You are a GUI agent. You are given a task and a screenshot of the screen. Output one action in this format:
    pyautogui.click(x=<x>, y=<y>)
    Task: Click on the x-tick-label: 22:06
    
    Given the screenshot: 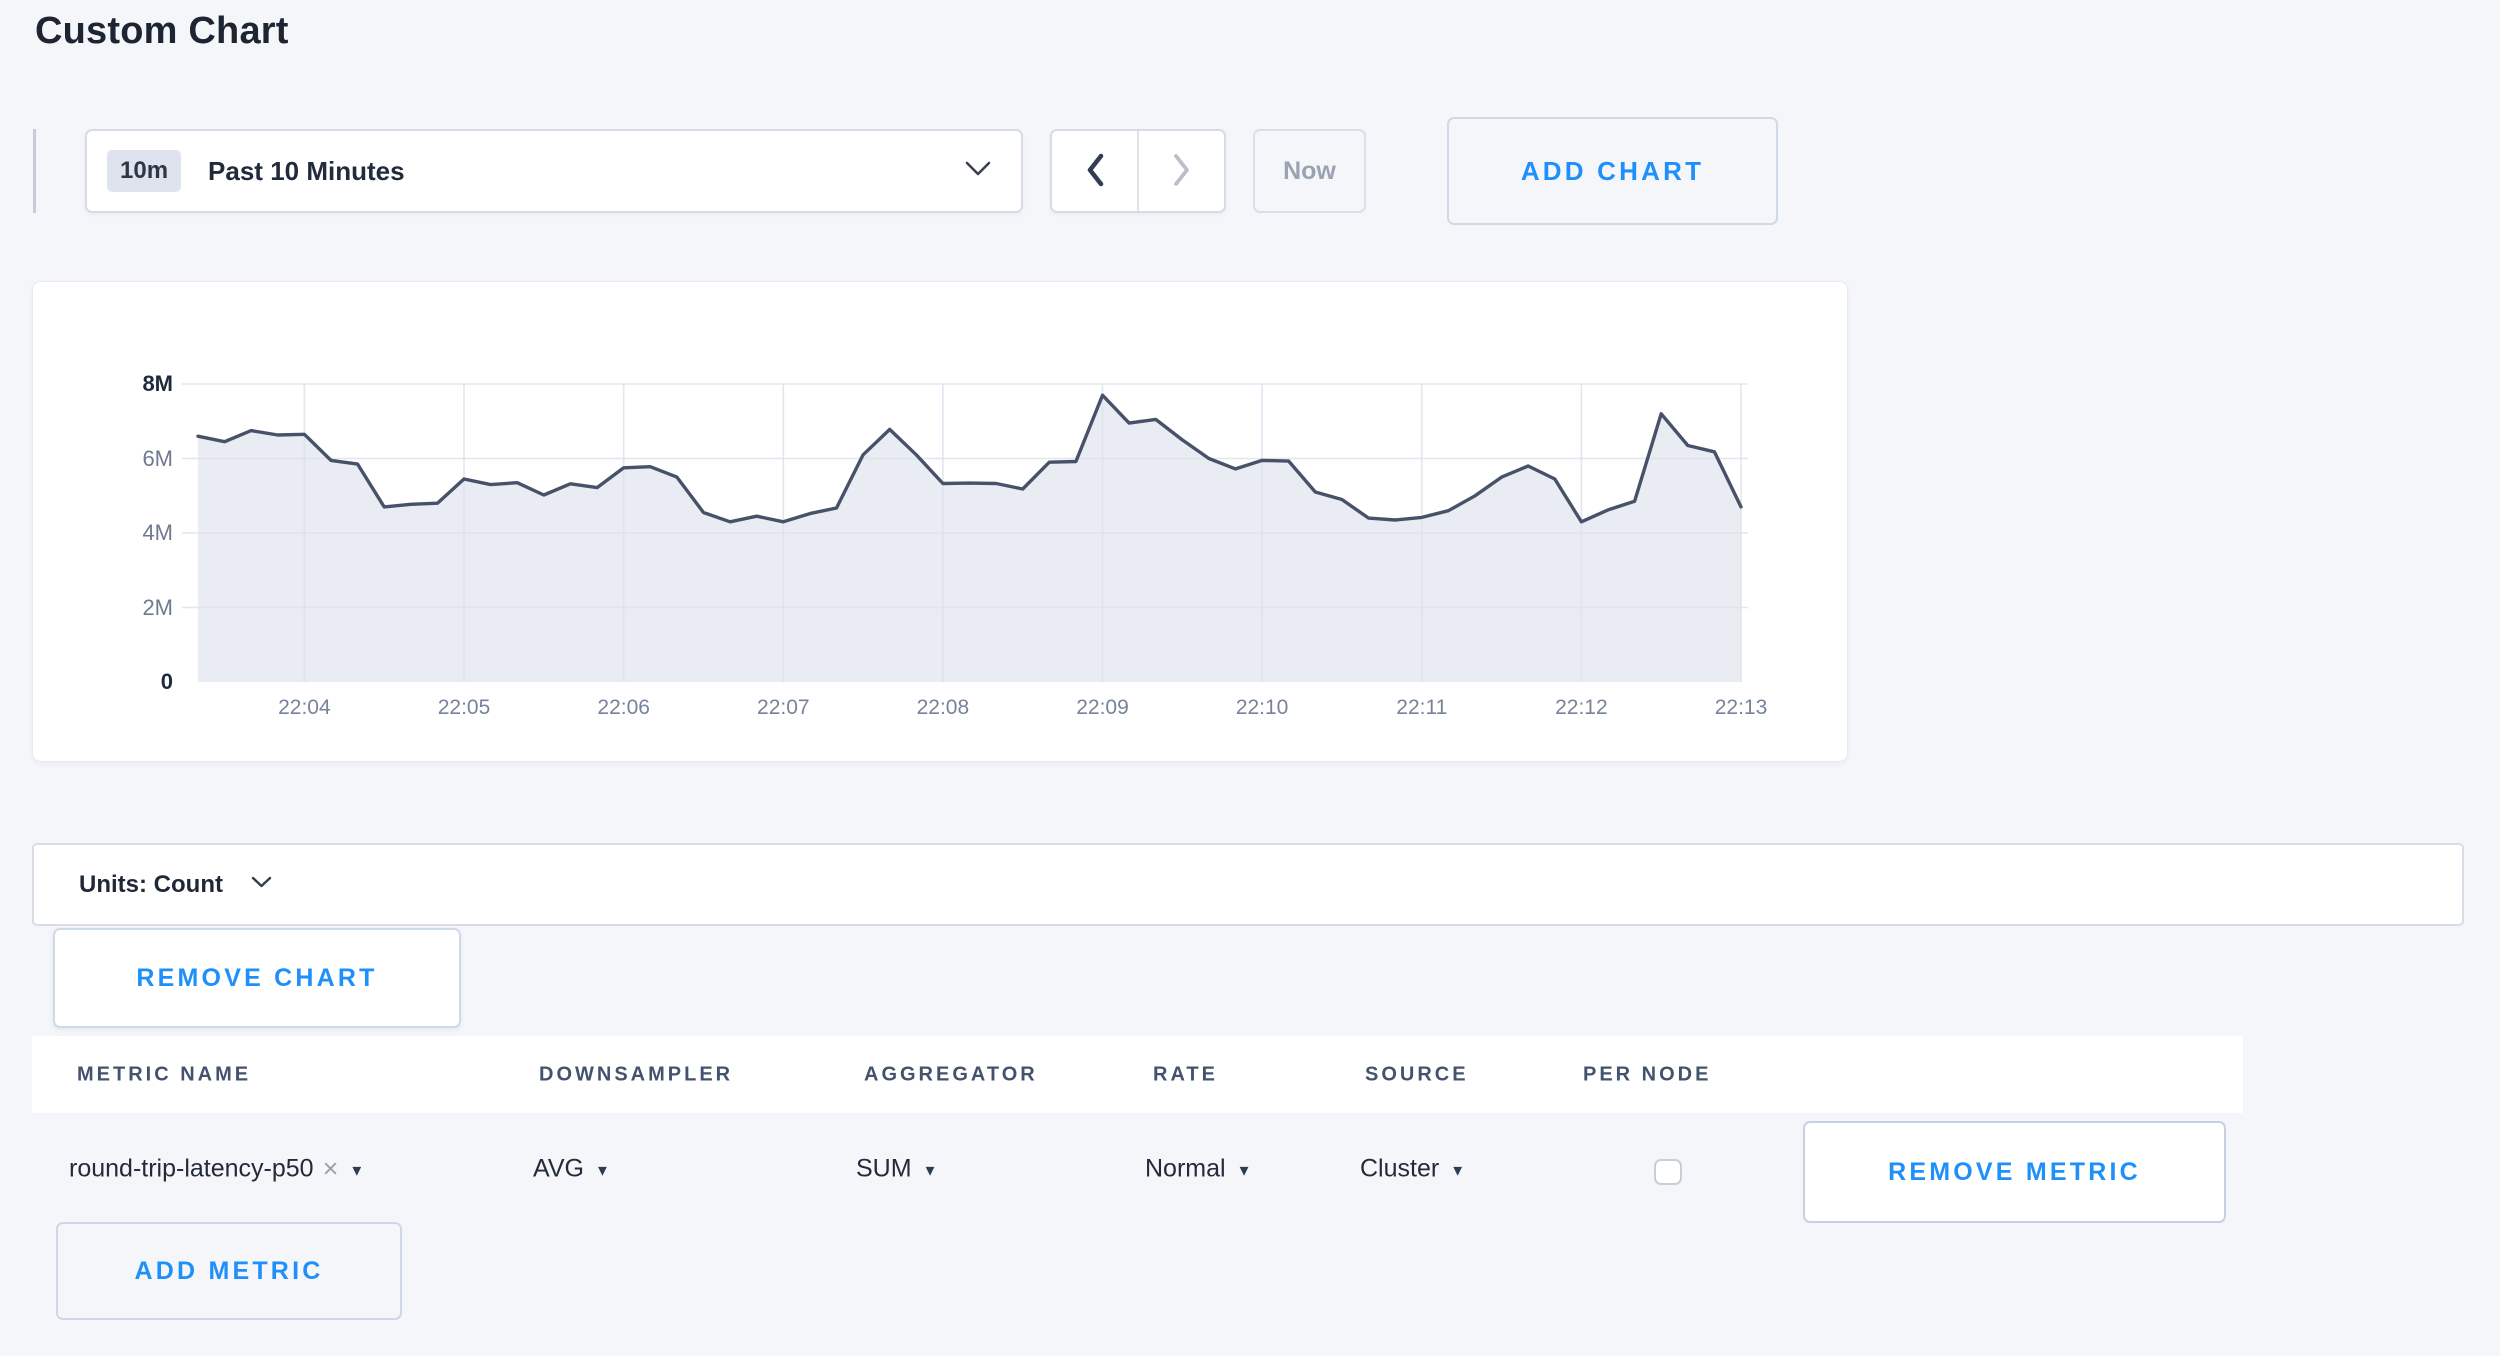 What is the action you would take?
    pyautogui.click(x=623, y=707)
    